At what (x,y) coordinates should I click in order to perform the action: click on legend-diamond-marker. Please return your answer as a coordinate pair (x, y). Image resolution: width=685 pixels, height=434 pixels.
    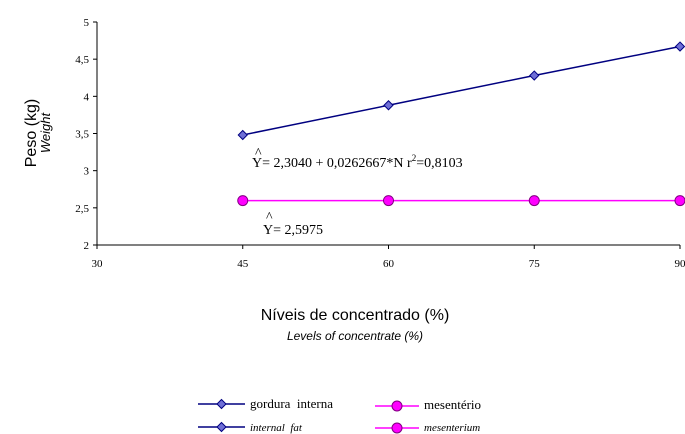
    Looking at the image, I should click on (221, 404).